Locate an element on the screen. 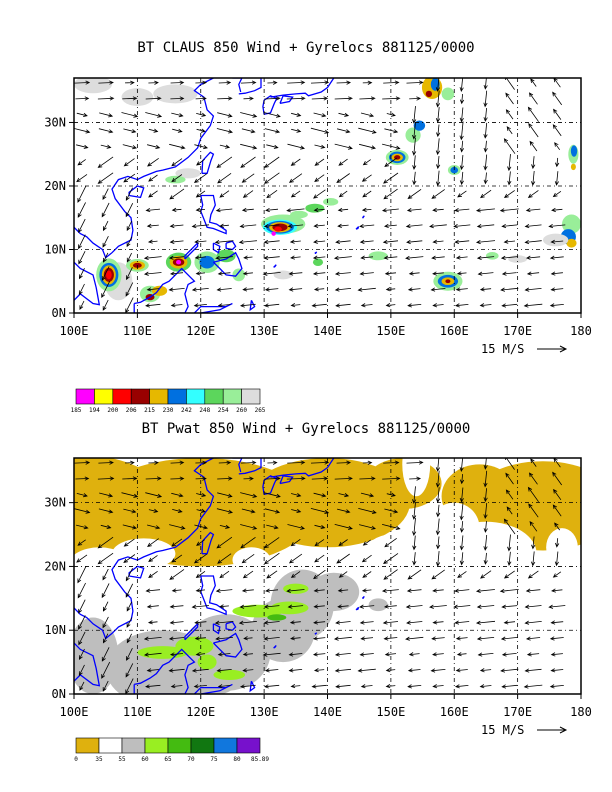 The image size is (612, 792). chart-title-top: BT CLAUS 850 Wind + Gyrelocs 881125/0000 is located at coordinates (306, 48).